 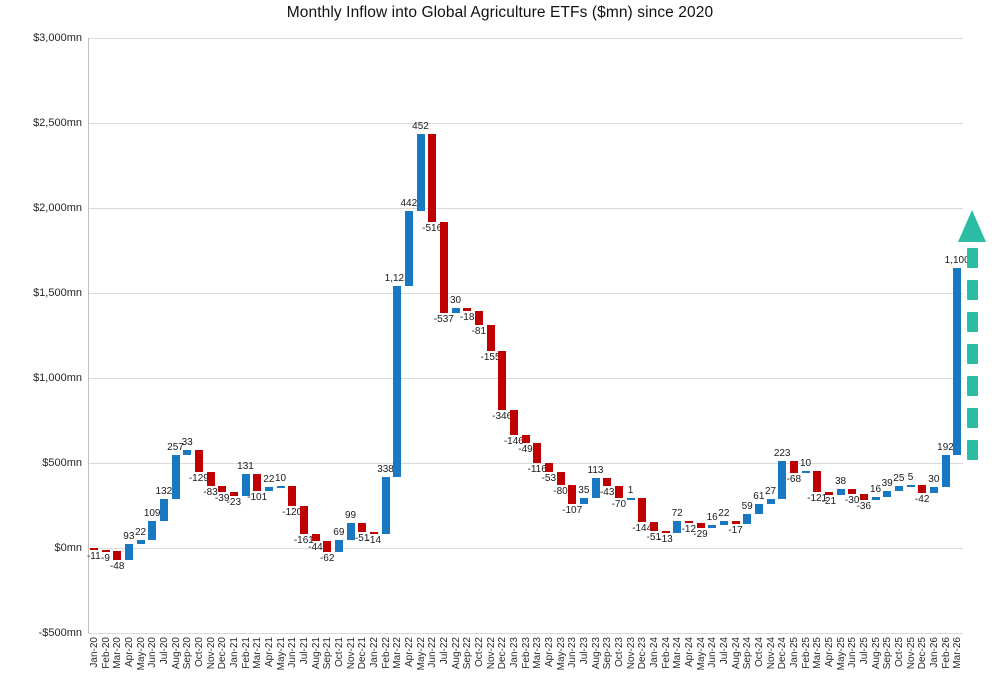 What do you see at coordinates (57, 123) in the screenshot?
I see `y-axis-label: $2,500mn` at bounding box center [57, 123].